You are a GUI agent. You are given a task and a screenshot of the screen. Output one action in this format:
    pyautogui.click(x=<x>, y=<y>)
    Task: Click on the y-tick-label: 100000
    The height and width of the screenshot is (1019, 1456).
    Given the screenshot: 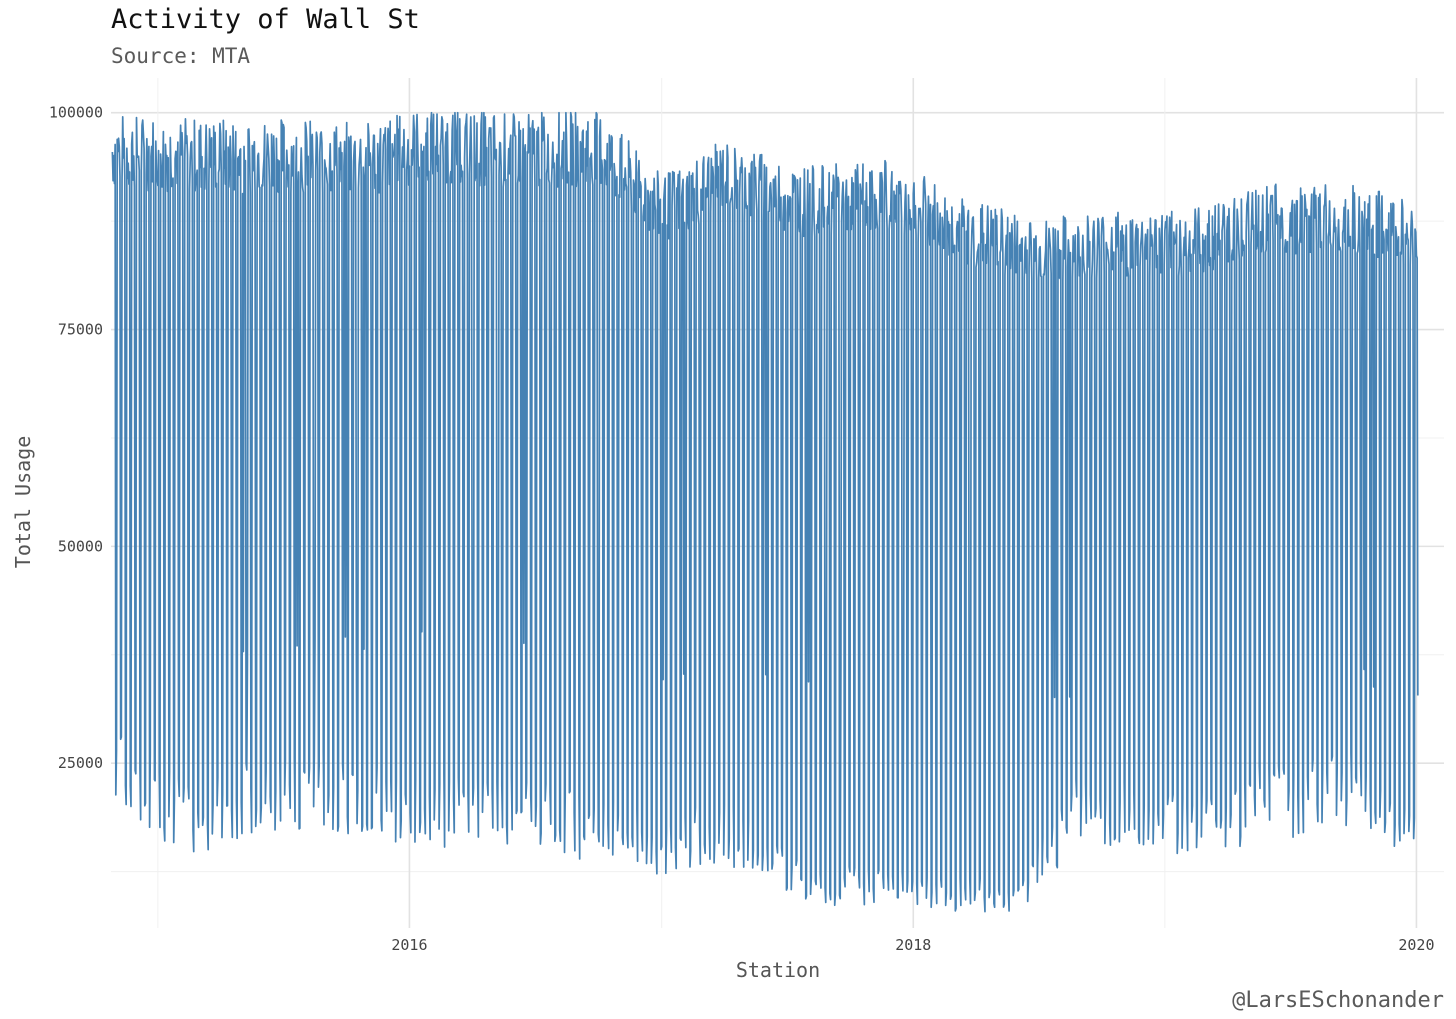 What is the action you would take?
    pyautogui.click(x=76, y=113)
    